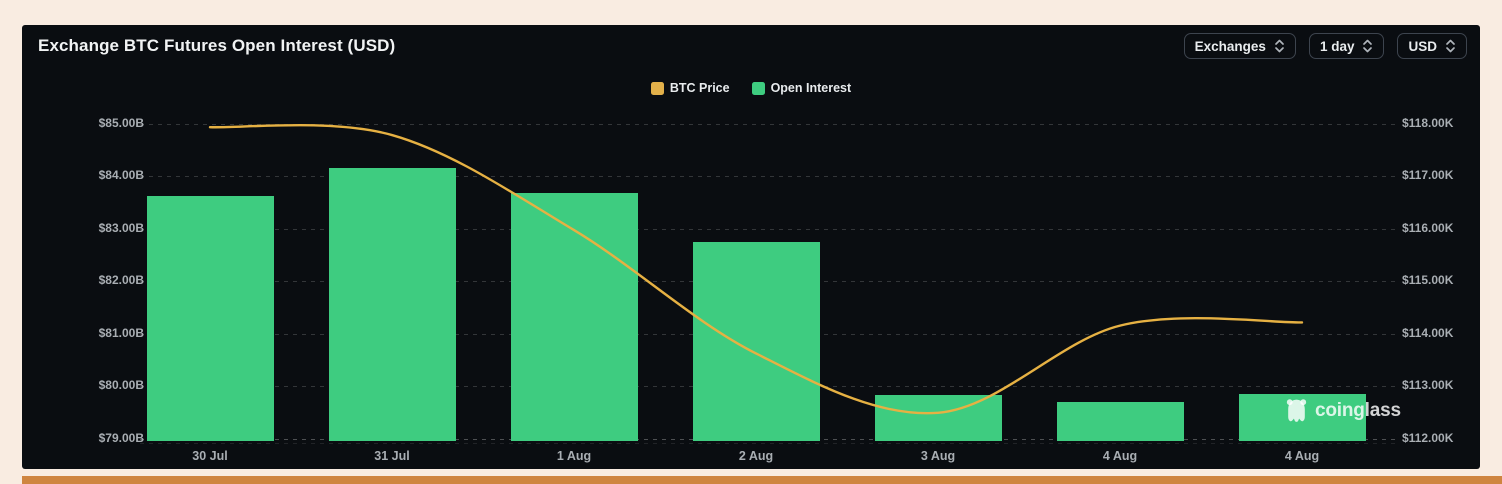 The height and width of the screenshot is (484, 1502). Describe the element at coordinates (1422, 46) in the screenshot. I see `dropdown-label: USD` at that location.